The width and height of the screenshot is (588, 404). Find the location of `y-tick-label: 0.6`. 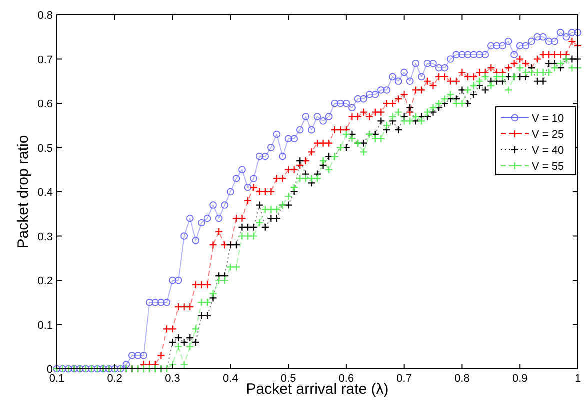

y-tick-label: 0.6 is located at coordinates (45, 104).